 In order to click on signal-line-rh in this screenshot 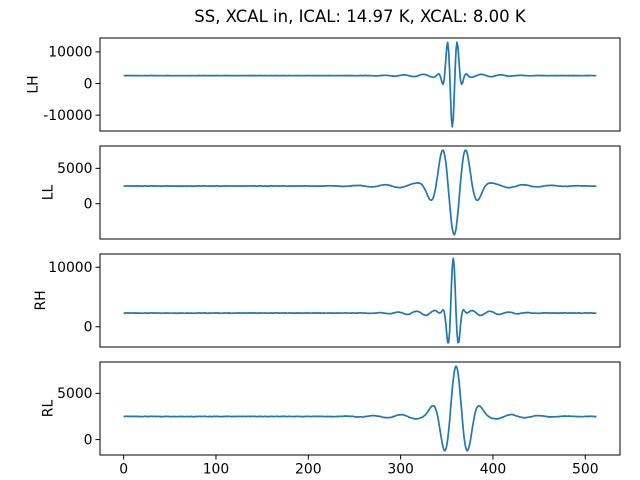, I will do `click(360, 300)`.